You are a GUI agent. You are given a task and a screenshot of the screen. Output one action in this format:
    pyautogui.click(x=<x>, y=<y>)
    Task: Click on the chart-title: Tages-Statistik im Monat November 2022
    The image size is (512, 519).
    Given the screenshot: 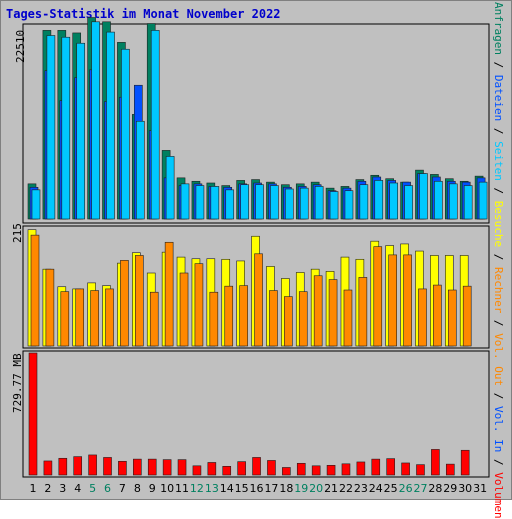 What is the action you would take?
    pyautogui.click(x=143, y=14)
    